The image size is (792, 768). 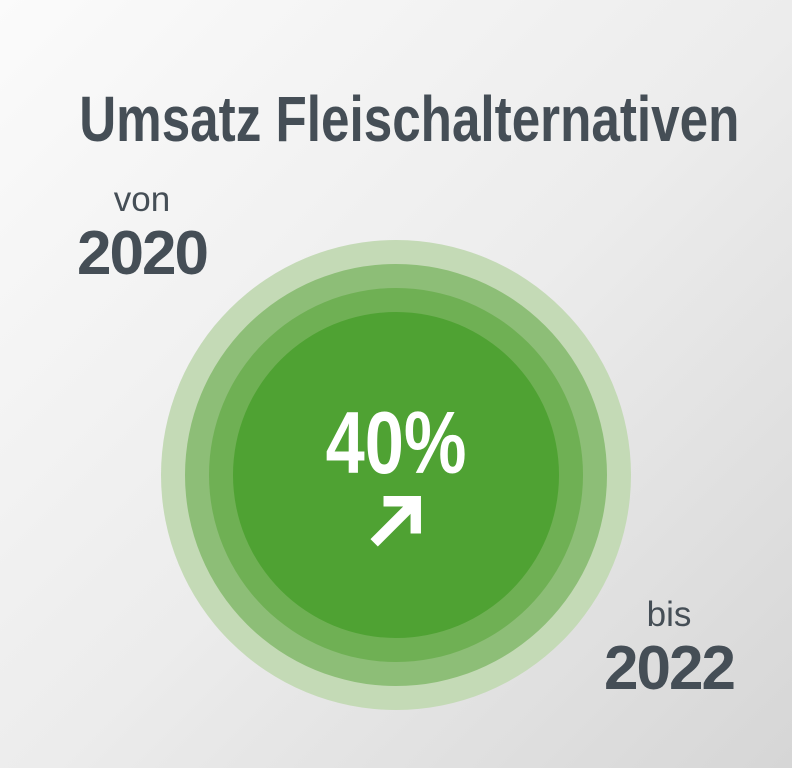 I want to click on period-start-label: von 2020, so click(x=142, y=233).